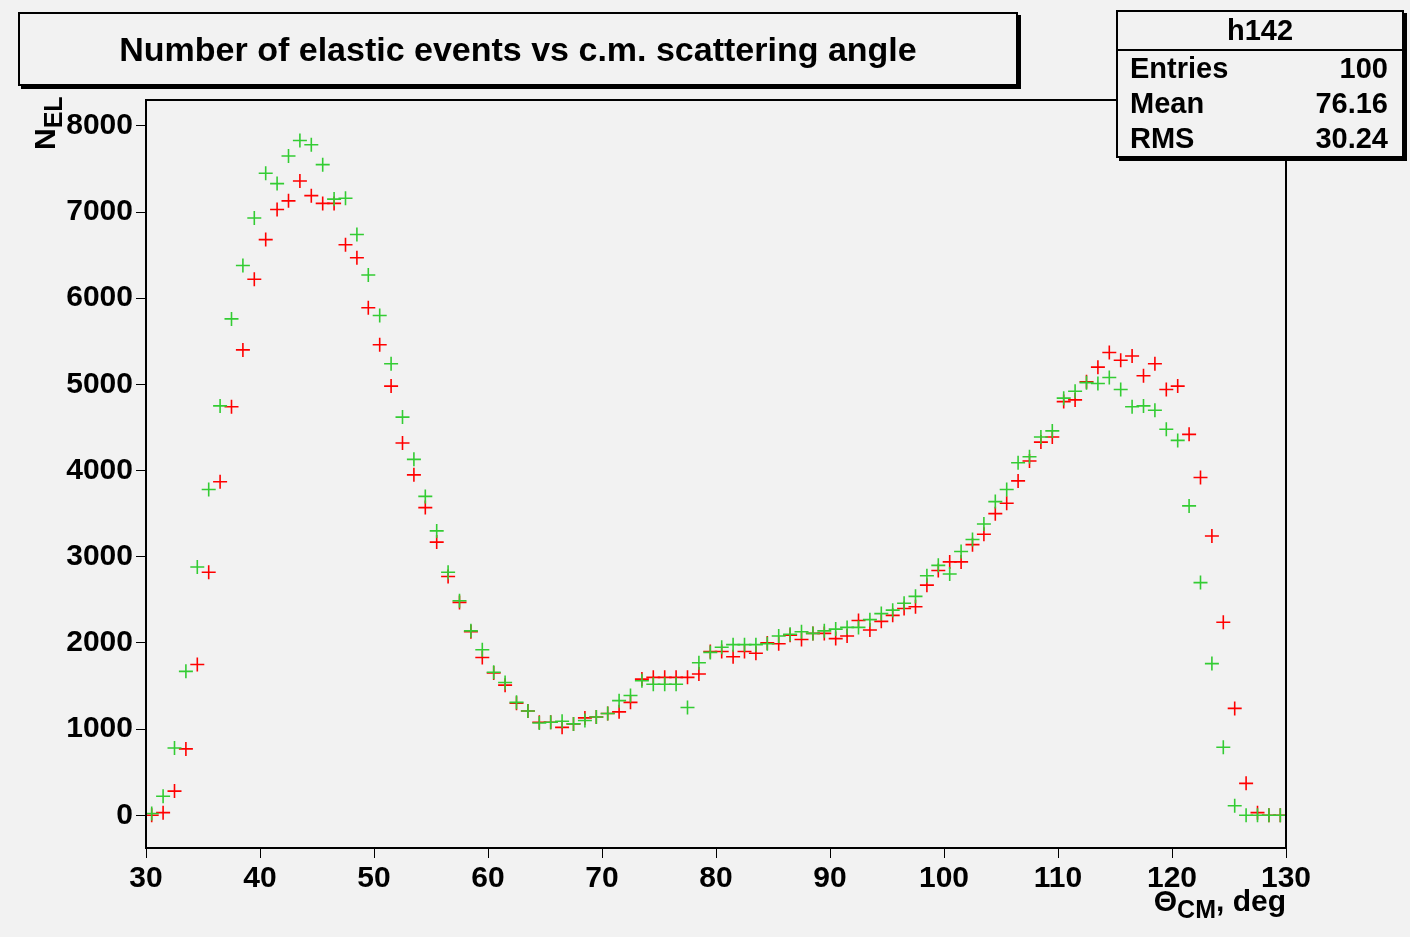  Describe the element at coordinates (260, 877) in the screenshot. I see `x-tick-label: 40` at that location.